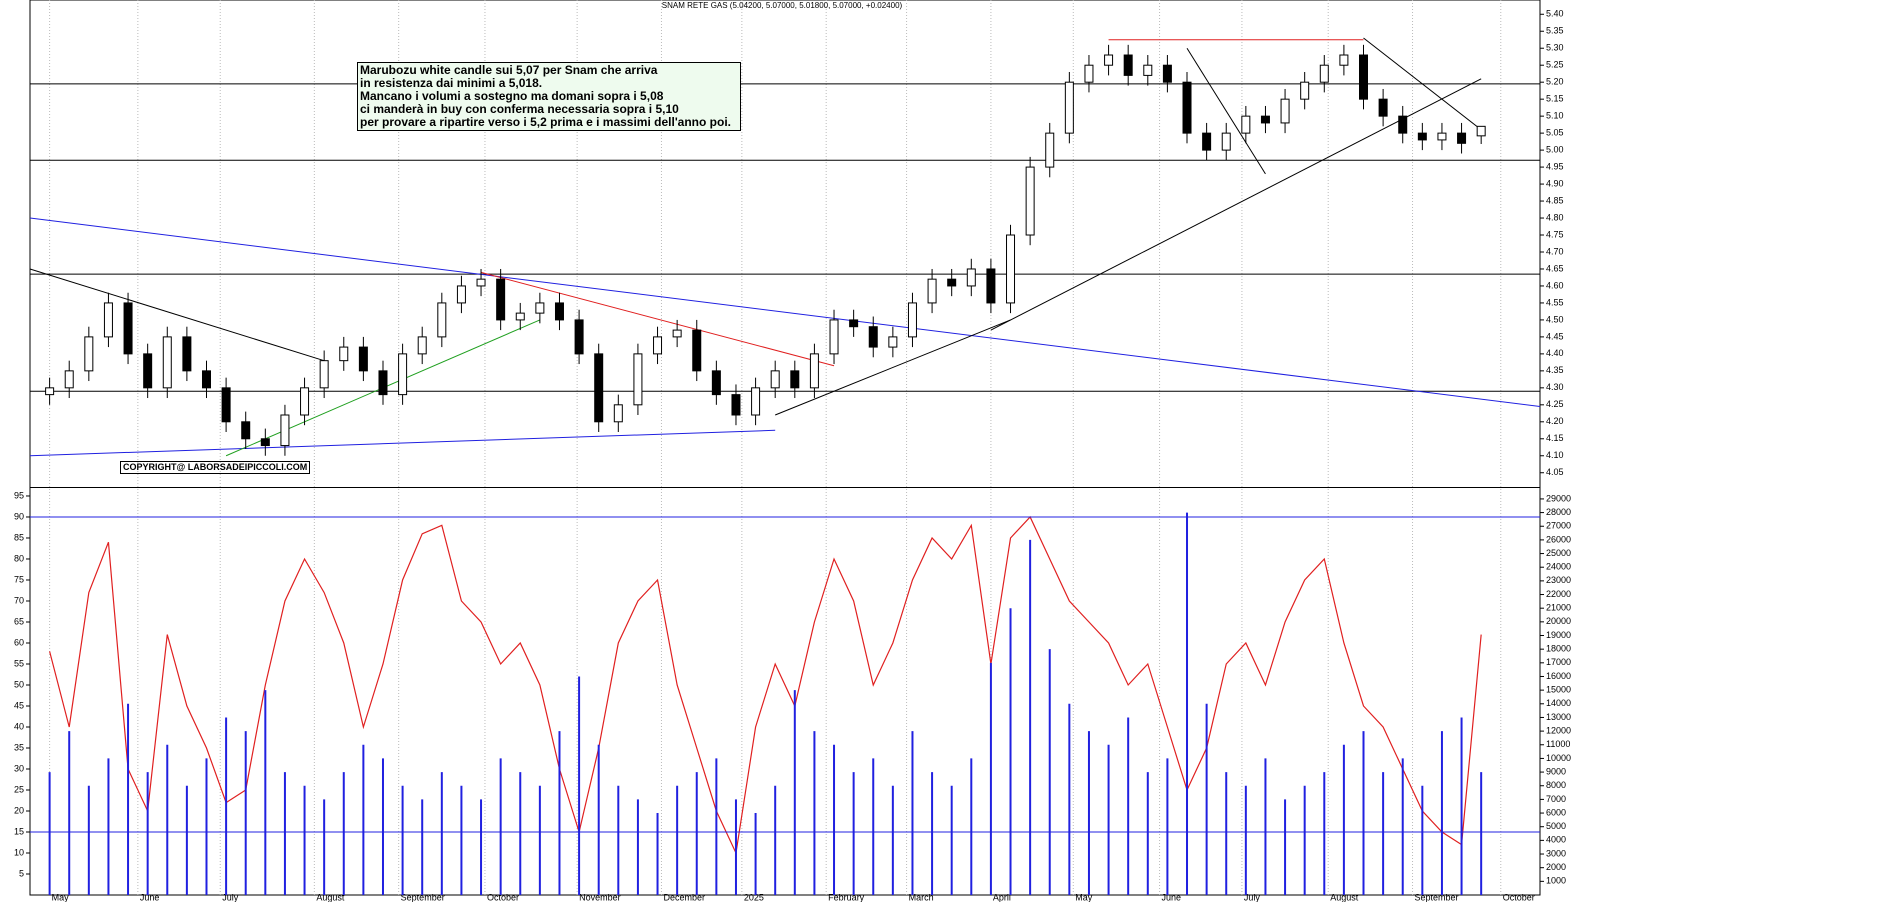 Image resolution: width=1890 pixels, height=902 pixels. Describe the element at coordinates (1558, 717) in the screenshot. I see `y2-tick-label: 13000` at that location.